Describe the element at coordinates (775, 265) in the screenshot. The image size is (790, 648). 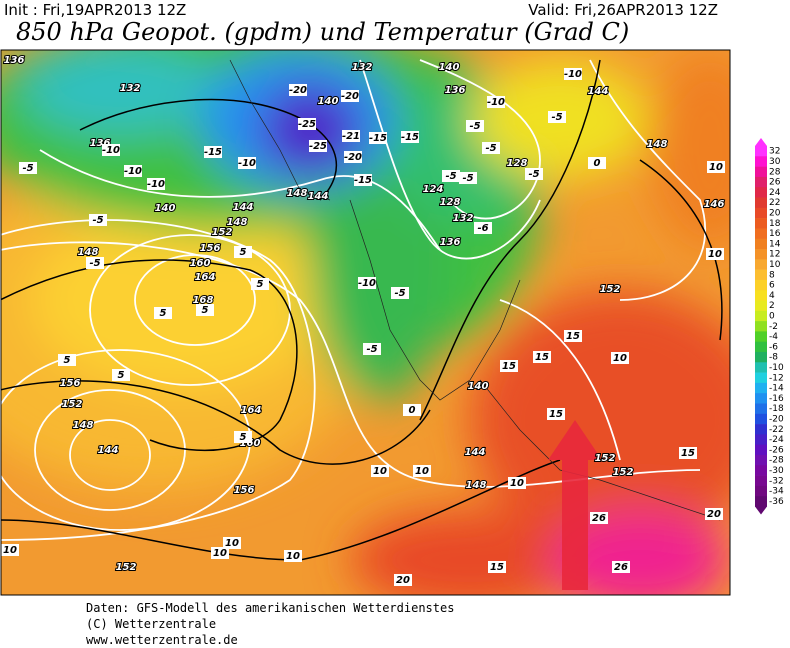
I see `colorbar-label: 10` at that location.